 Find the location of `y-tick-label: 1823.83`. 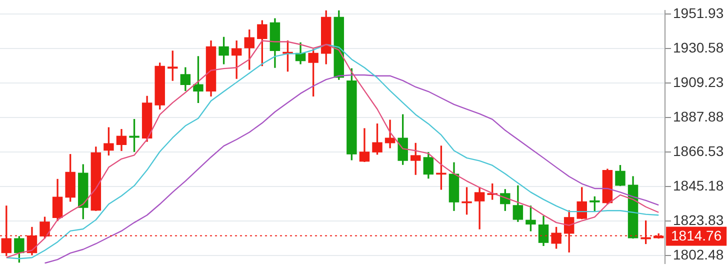

y-tick-label: 1823.83 is located at coordinates (698, 220).